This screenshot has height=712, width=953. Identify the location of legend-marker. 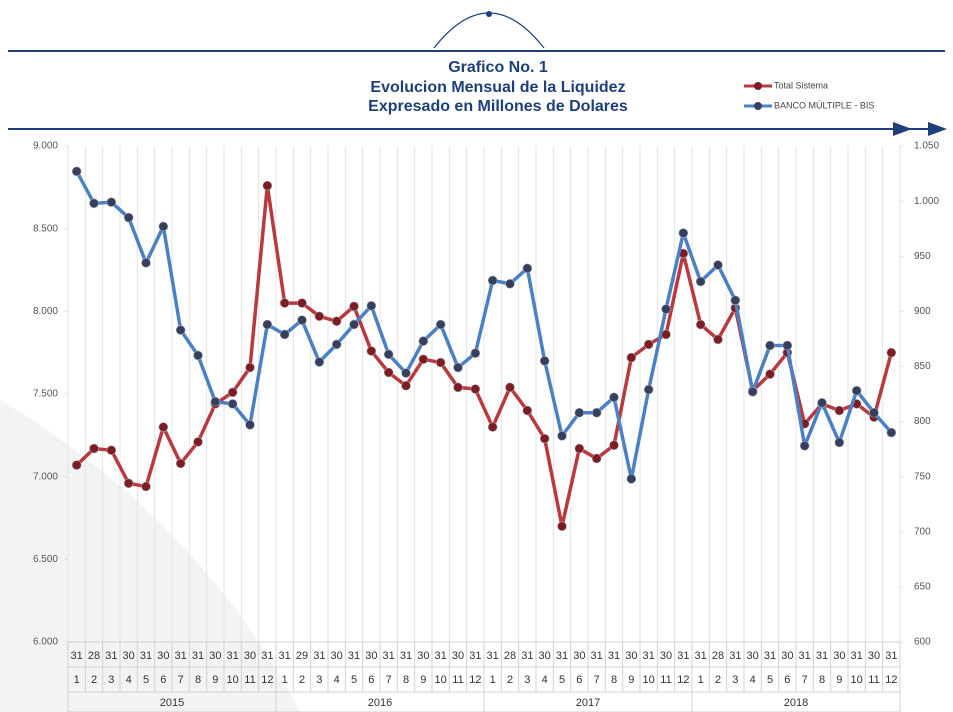
(758, 106).